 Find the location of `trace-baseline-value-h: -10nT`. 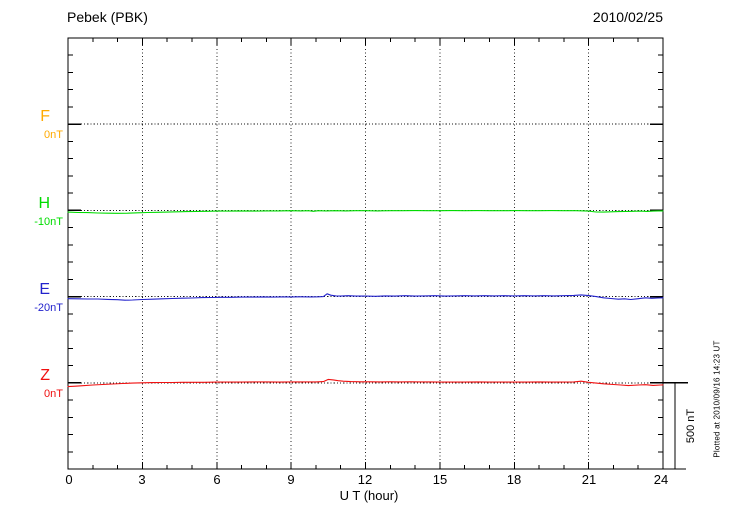

trace-baseline-value-h: -10nT is located at coordinates (48, 222).